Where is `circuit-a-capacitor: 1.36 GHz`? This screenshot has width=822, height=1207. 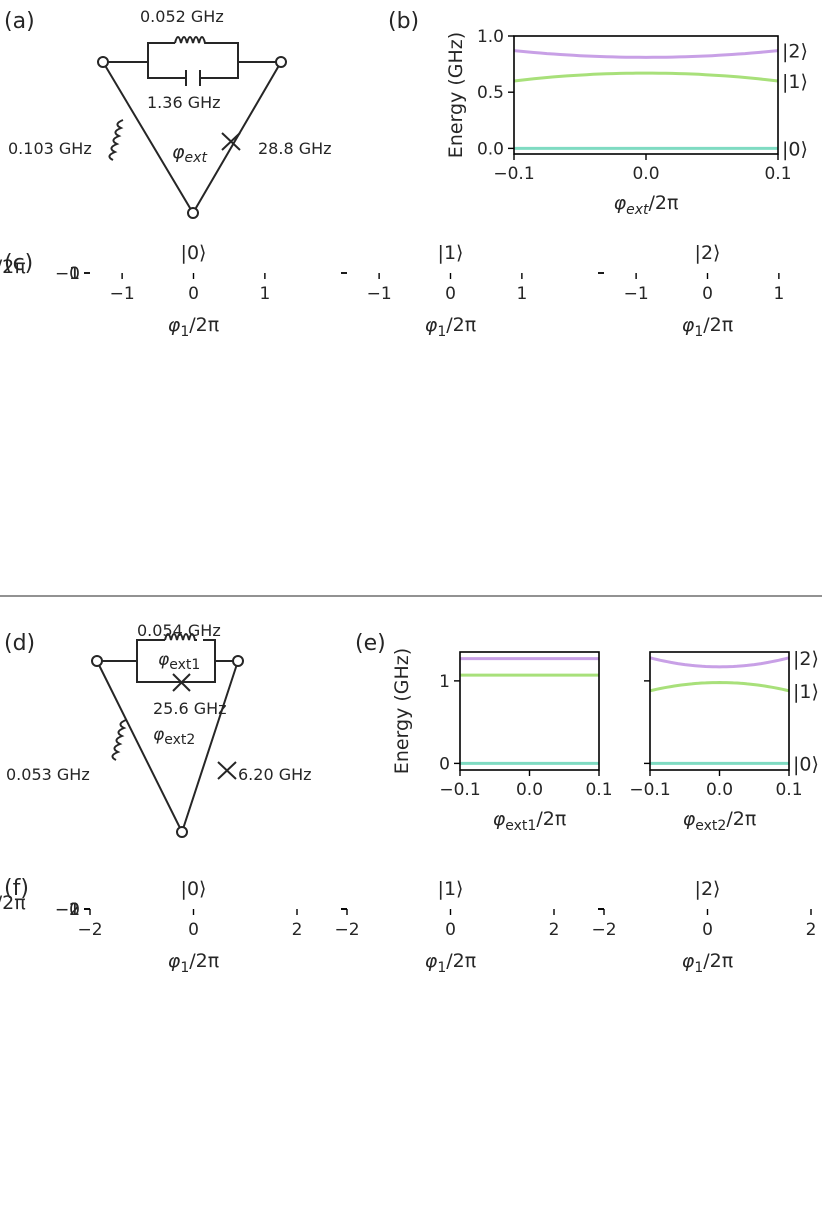 circuit-a-capacitor: 1.36 GHz is located at coordinates (184, 102).